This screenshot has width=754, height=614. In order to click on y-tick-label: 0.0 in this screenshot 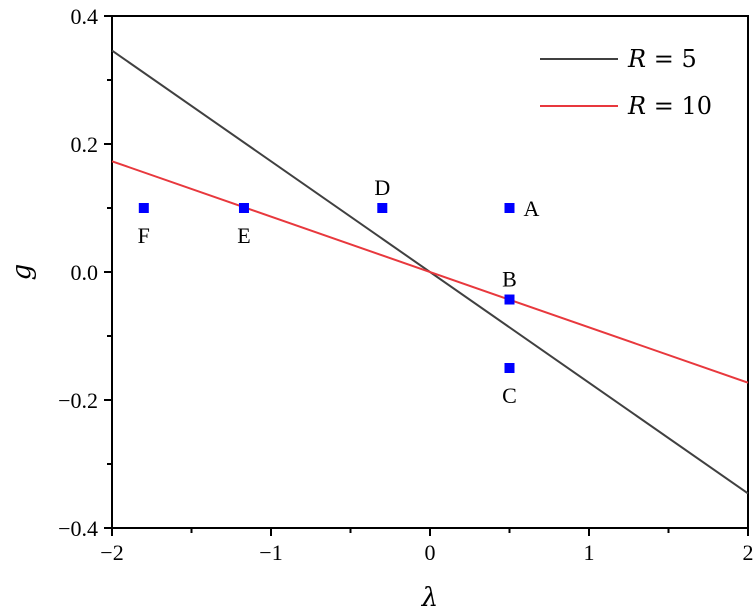, I will do `click(85, 272)`.